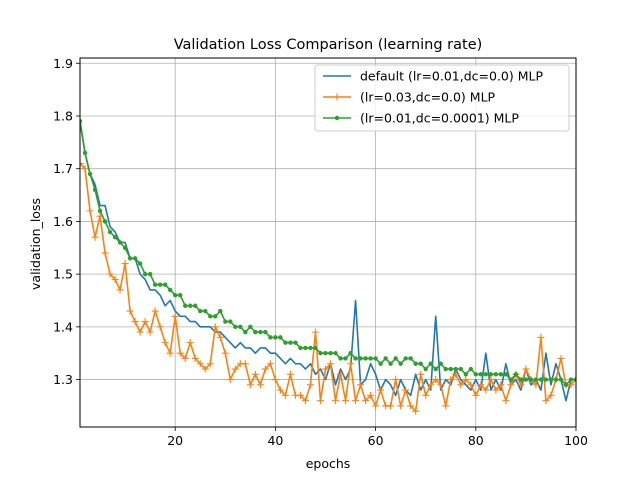 The width and height of the screenshot is (640, 480). I want to click on x-tick-label: 100, so click(576, 440).